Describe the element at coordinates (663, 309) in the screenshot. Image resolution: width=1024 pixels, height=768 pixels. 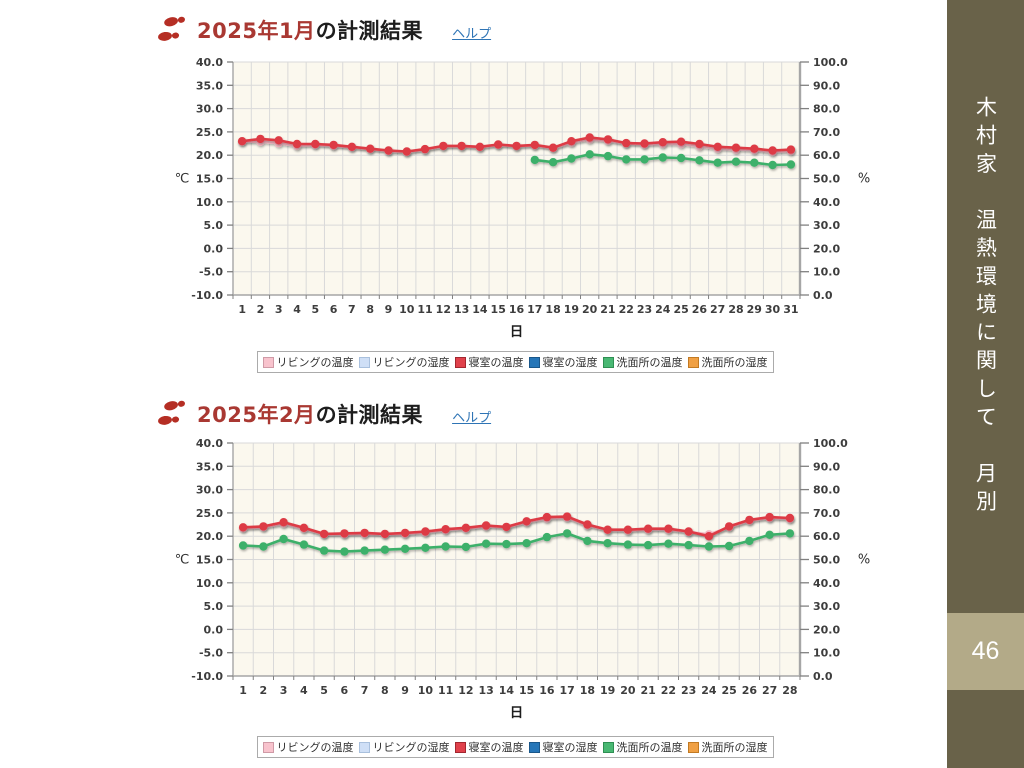
I see `svg-text: 24` at that location.